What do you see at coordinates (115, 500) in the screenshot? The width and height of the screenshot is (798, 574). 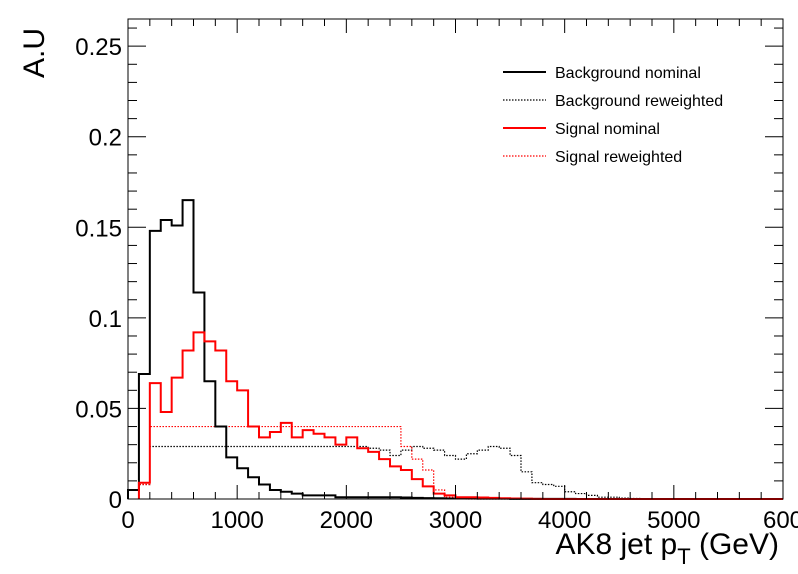 I see `y-tick-label: 0` at bounding box center [115, 500].